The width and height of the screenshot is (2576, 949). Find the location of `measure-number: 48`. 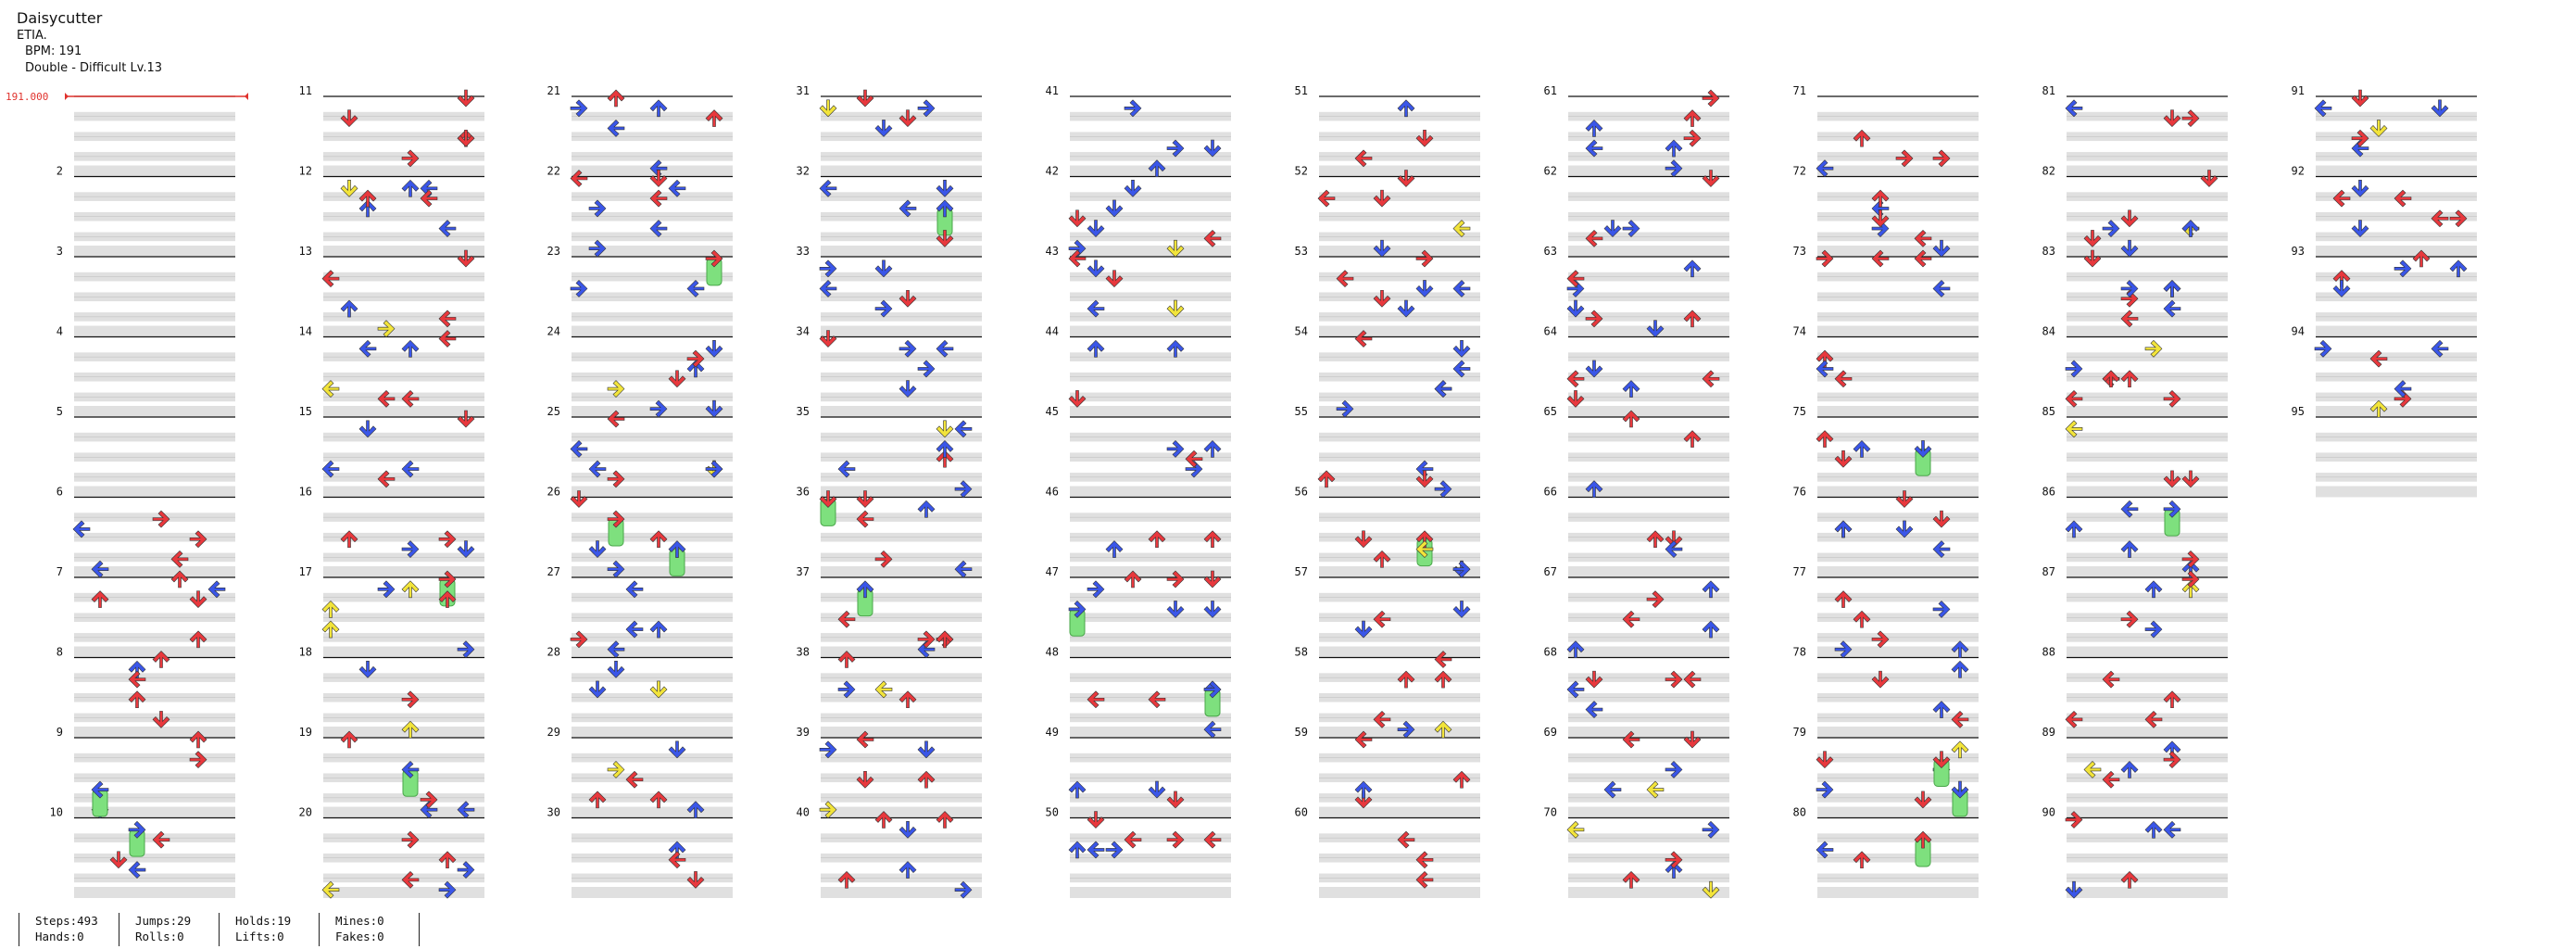

measure-number: 48 is located at coordinates (1052, 652).